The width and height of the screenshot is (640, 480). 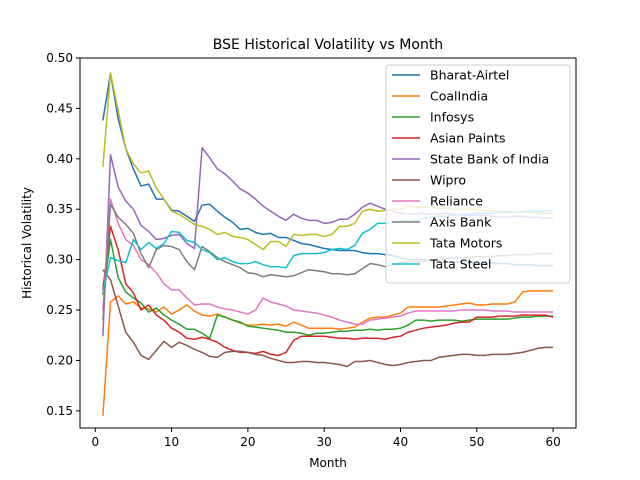 What do you see at coordinates (456, 201) in the screenshot?
I see `legend-label: Reliance` at bounding box center [456, 201].